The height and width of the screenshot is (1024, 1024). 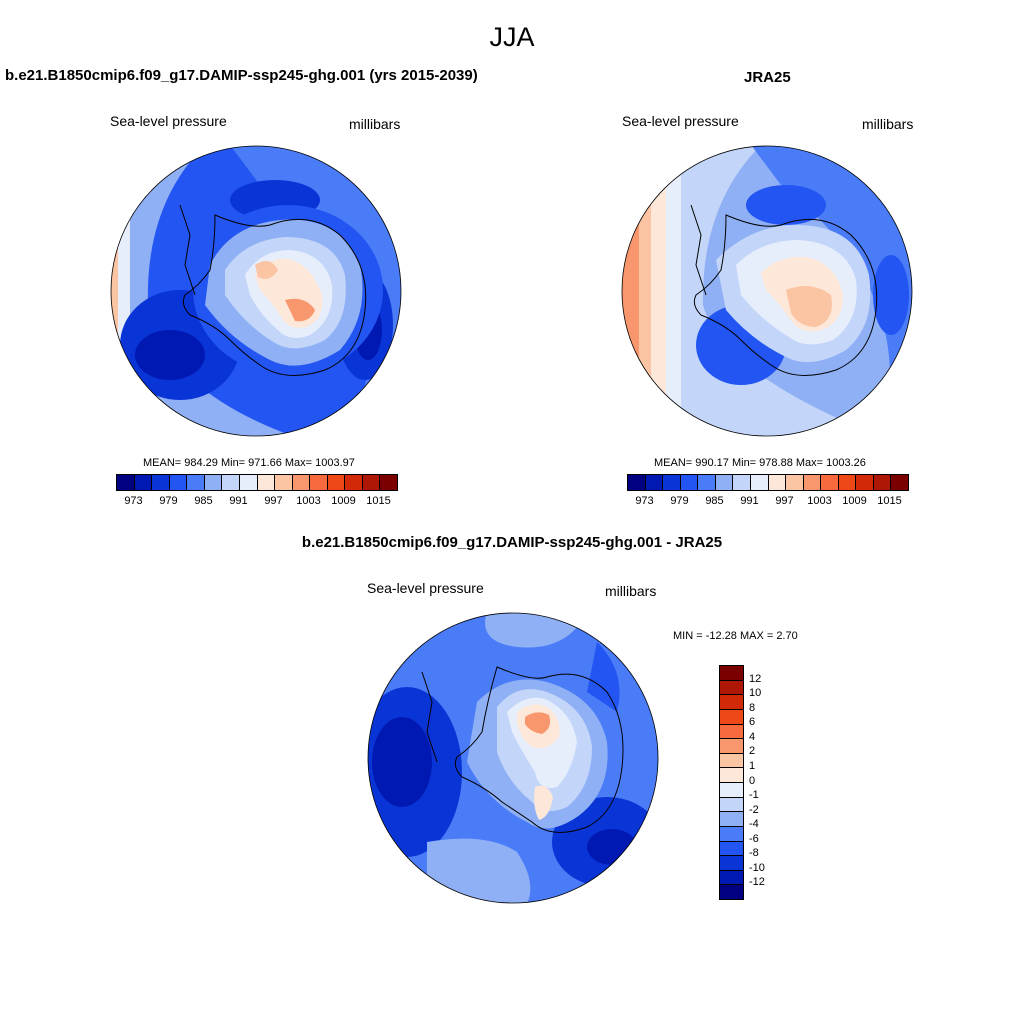 I want to click on colorbar-tick-label: -12, so click(x=757, y=882).